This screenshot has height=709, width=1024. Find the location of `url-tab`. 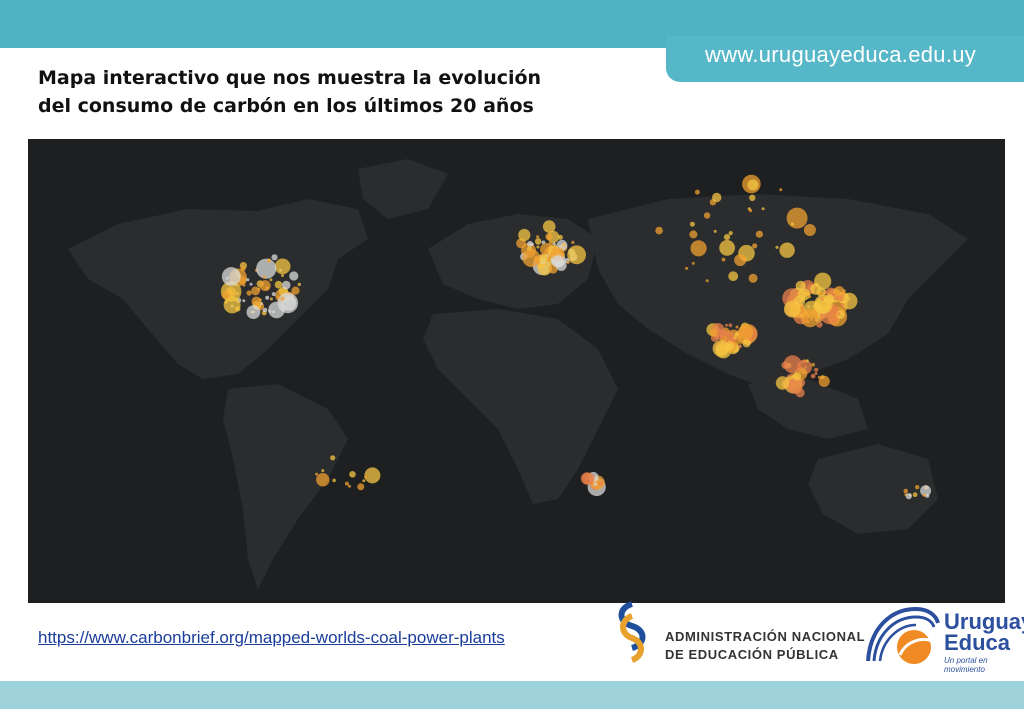

url-tab is located at coordinates (845, 59).